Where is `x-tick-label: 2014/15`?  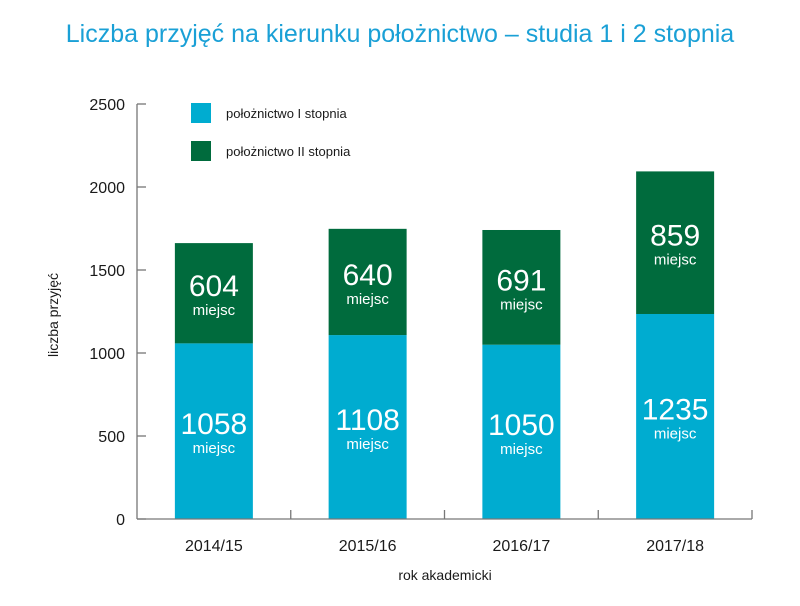
x-tick-label: 2014/15 is located at coordinates (214, 546).